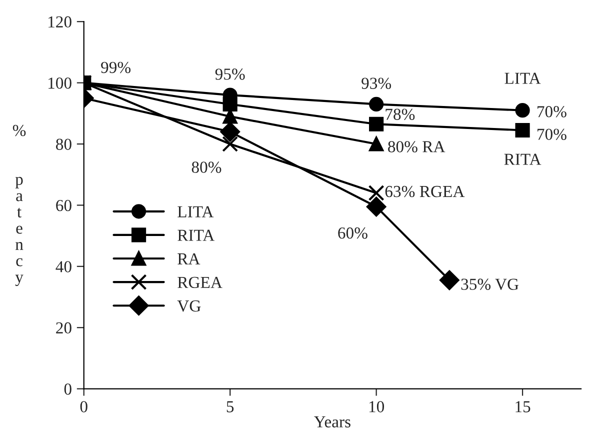 This screenshot has height=432, width=599. I want to click on x-tick-label: 10, so click(376, 406).